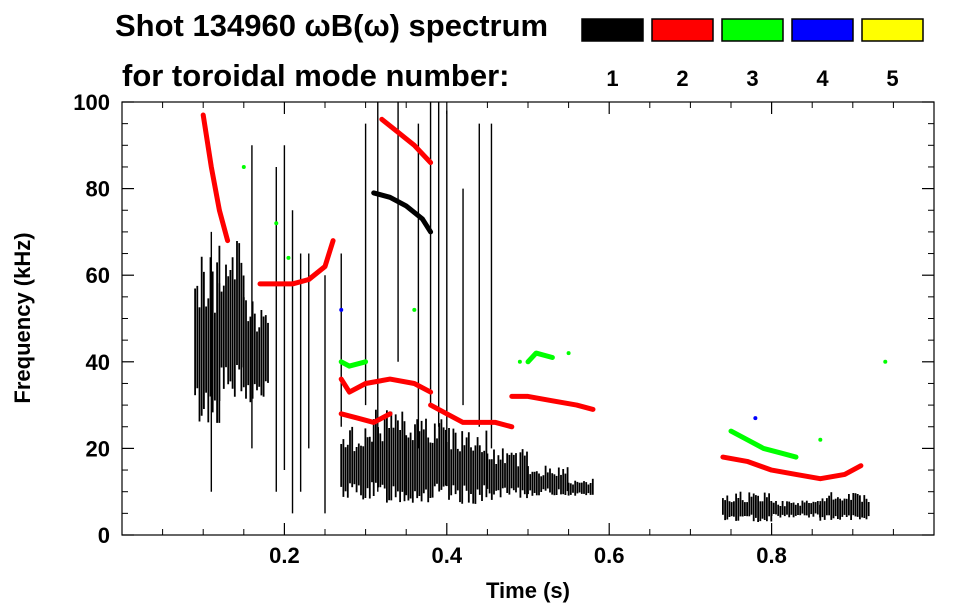 Image resolution: width=963 pixels, height=615 pixels. Describe the element at coordinates (752, 78) in the screenshot. I see `legend-label-3: 3` at that location.